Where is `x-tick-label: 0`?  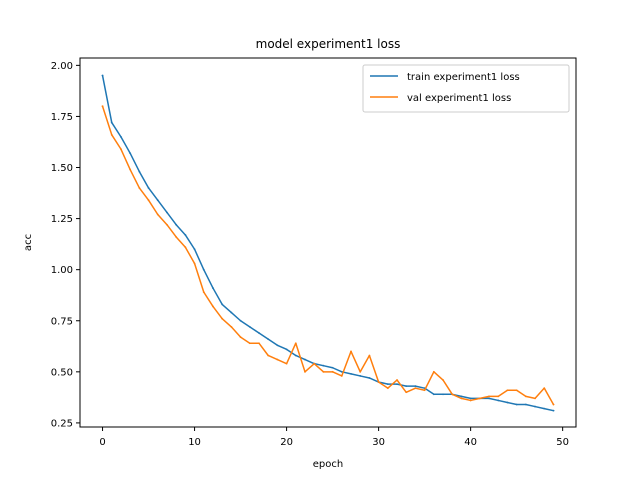 x-tick-label: 0 is located at coordinates (102, 442).